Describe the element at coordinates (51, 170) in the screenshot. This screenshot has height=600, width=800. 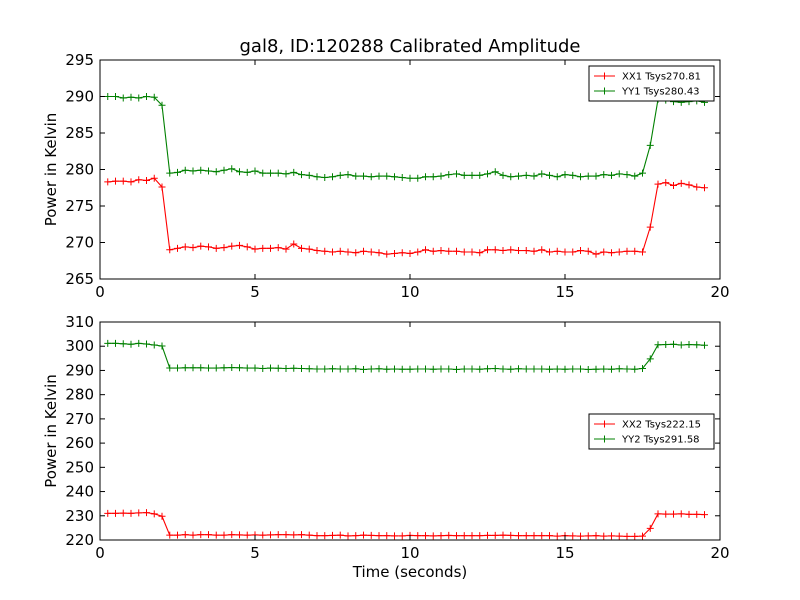
I see `y-axis-label: Power in Kelvin` at that location.